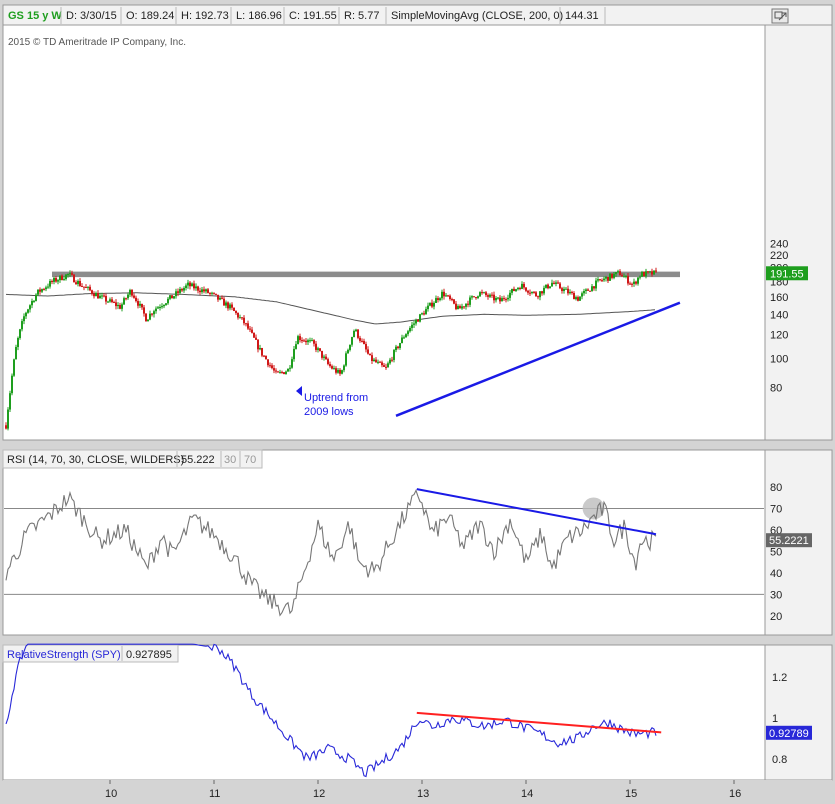  Describe the element at coordinates (150, 16) in the screenshot. I see `open-label: O: 189.24` at that location.